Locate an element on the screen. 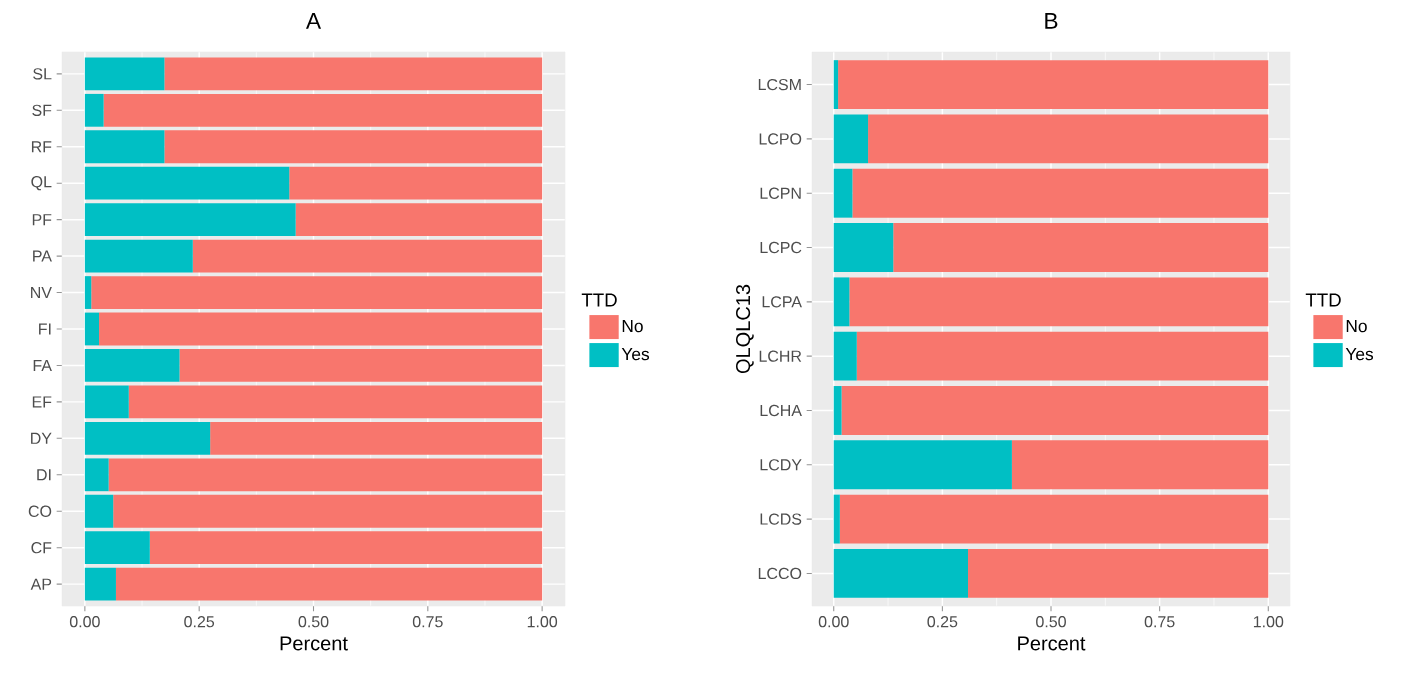  y-tick-label: LCPN is located at coordinates (780, 193).